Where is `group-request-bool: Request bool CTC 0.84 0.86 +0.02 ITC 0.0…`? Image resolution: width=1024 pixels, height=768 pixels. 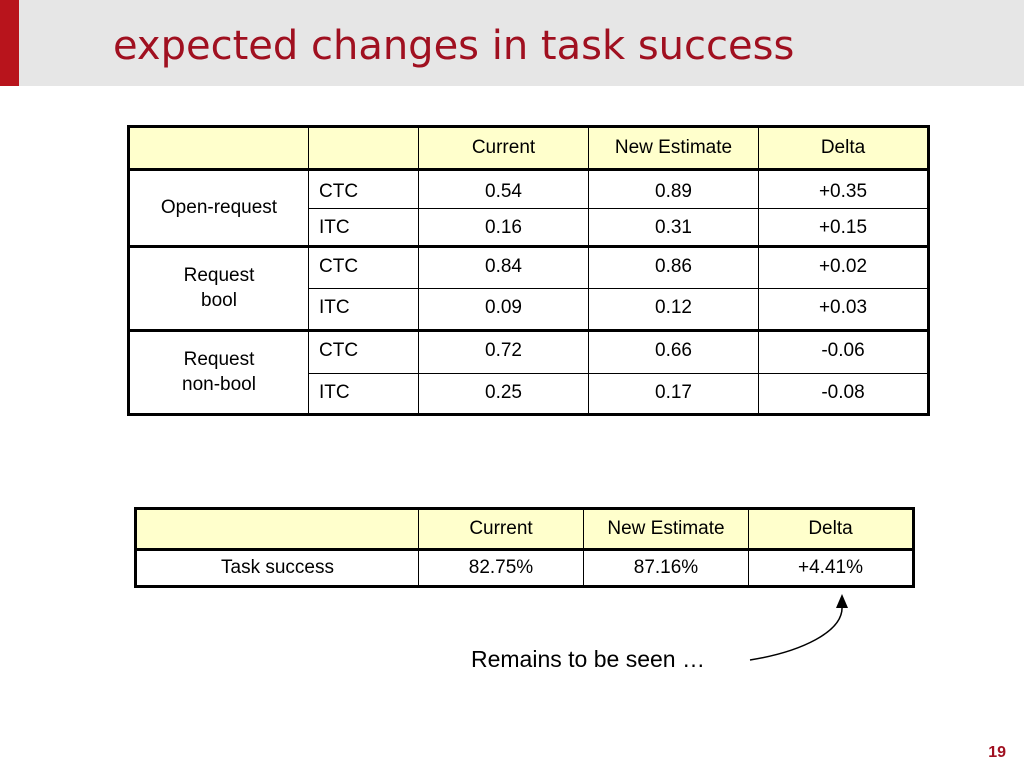 group-request-bool: Request bool CTC 0.84 0.86 +0.02 ITC 0.0… is located at coordinates (528, 288).